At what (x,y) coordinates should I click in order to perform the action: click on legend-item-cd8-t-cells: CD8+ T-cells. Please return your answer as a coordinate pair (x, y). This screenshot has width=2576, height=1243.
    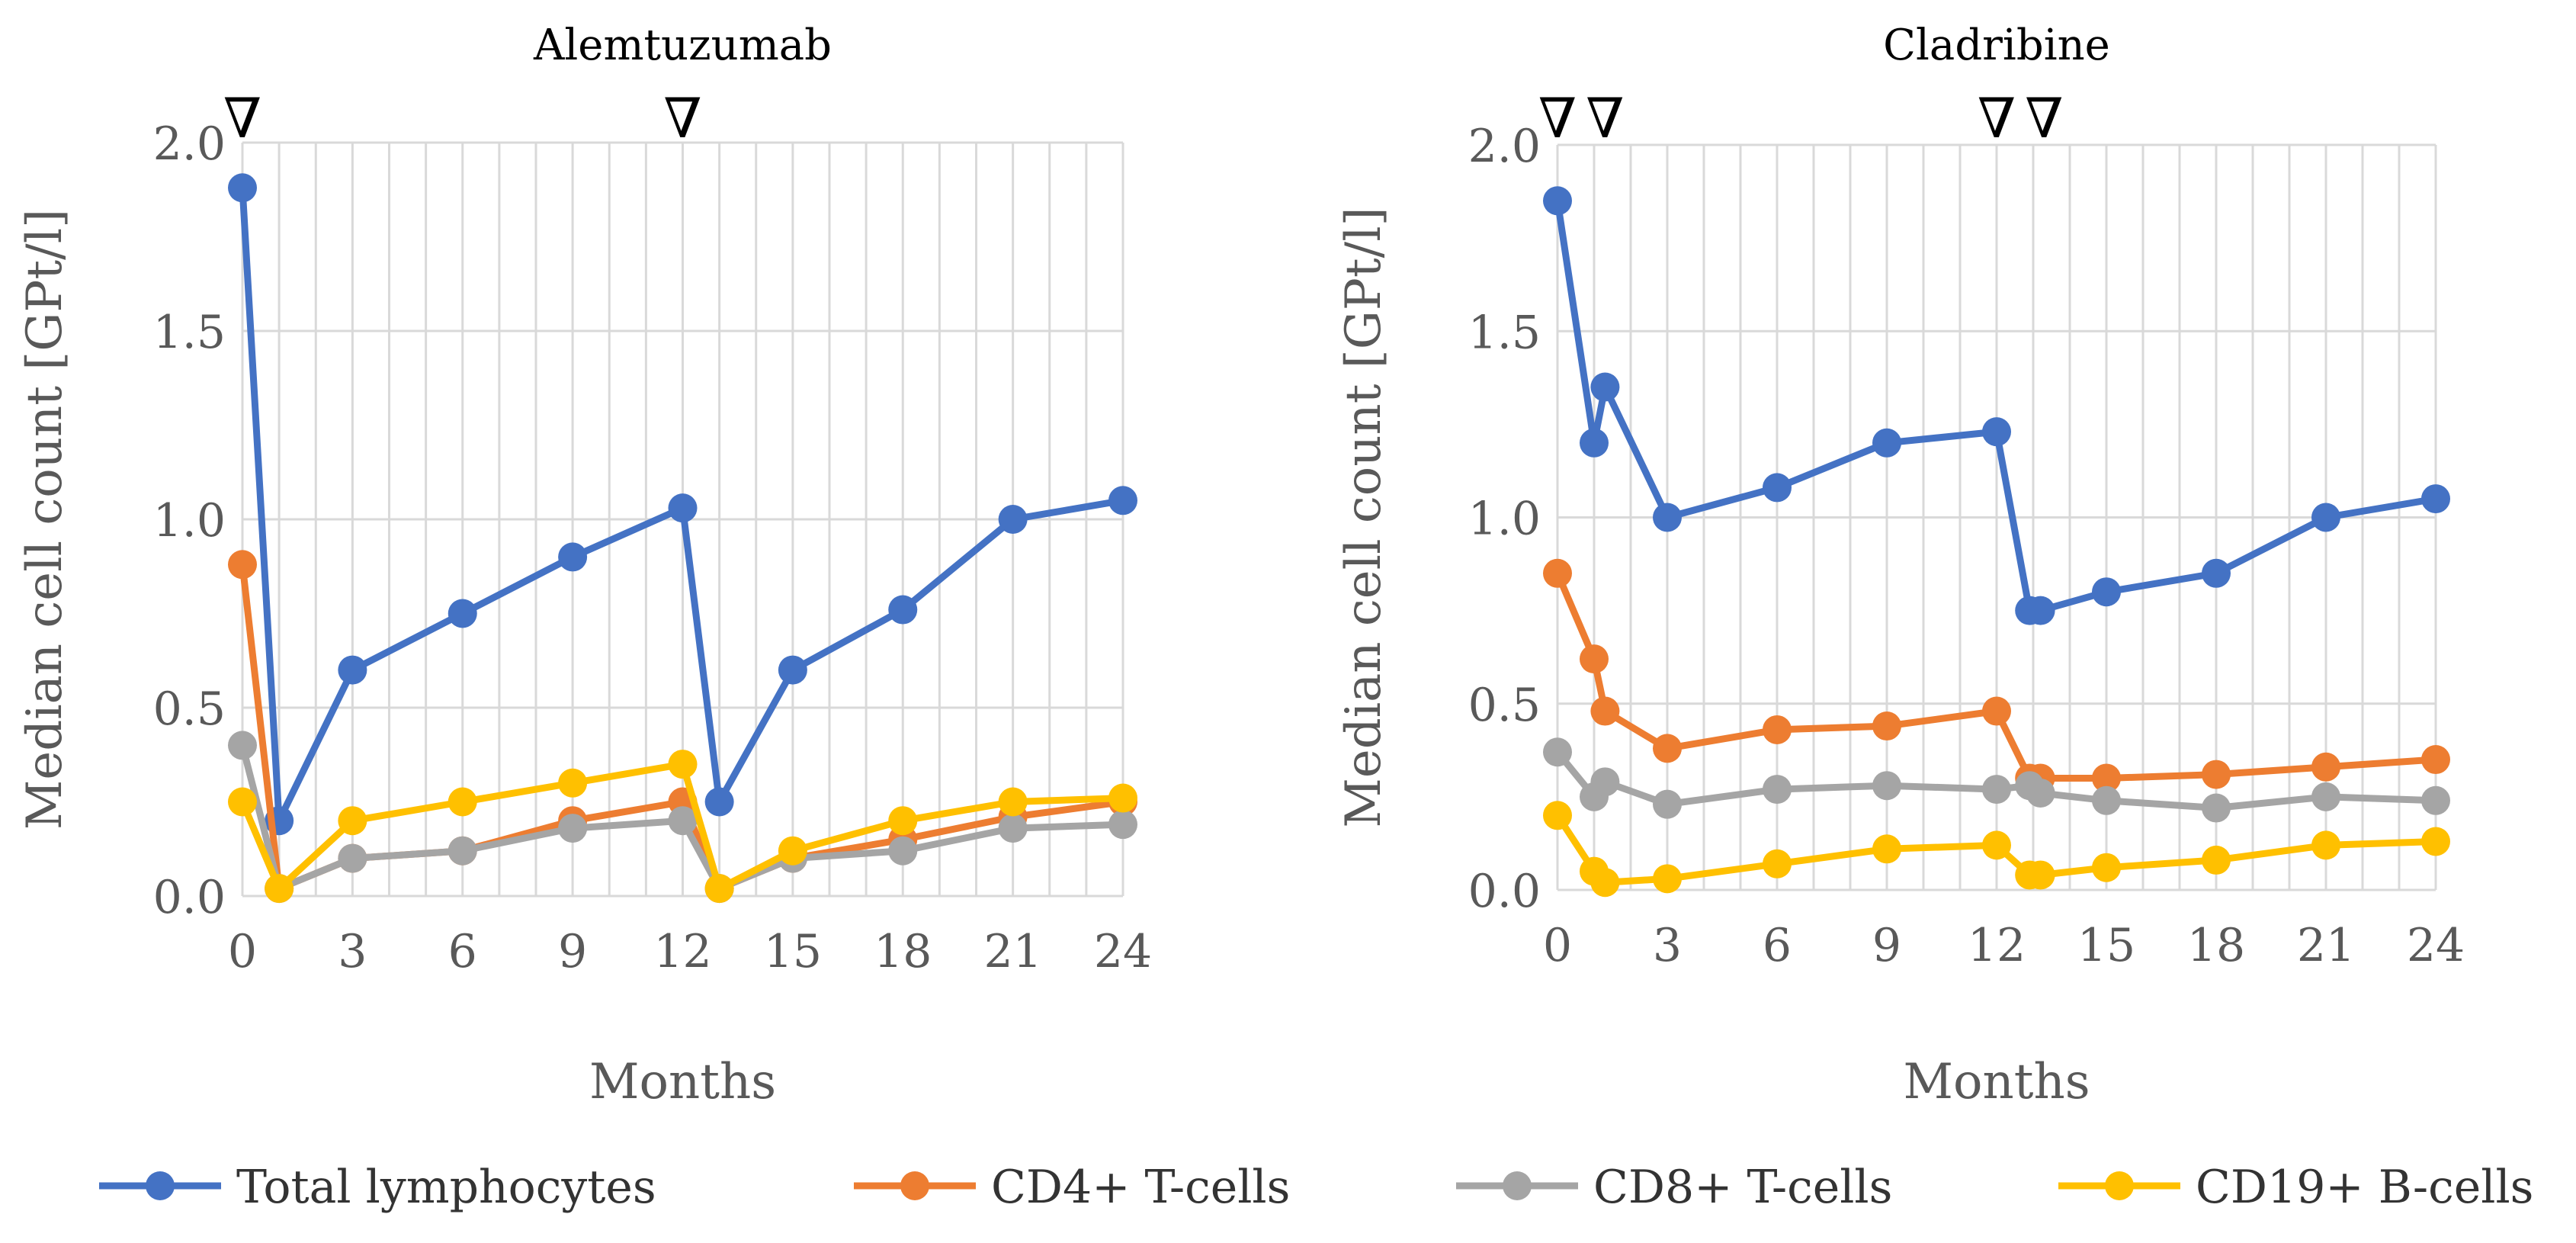
    Looking at the image, I should click on (1674, 1187).